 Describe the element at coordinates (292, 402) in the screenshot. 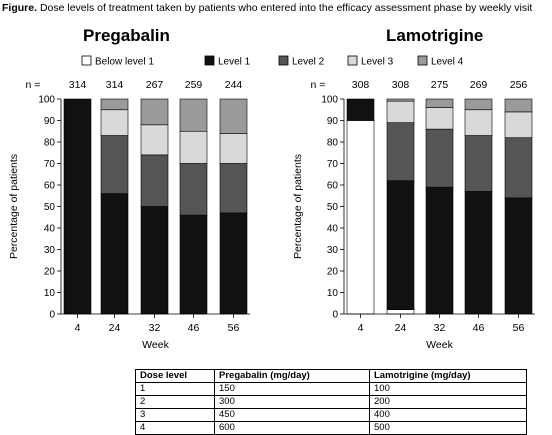

I see `table-cell: 300` at that location.